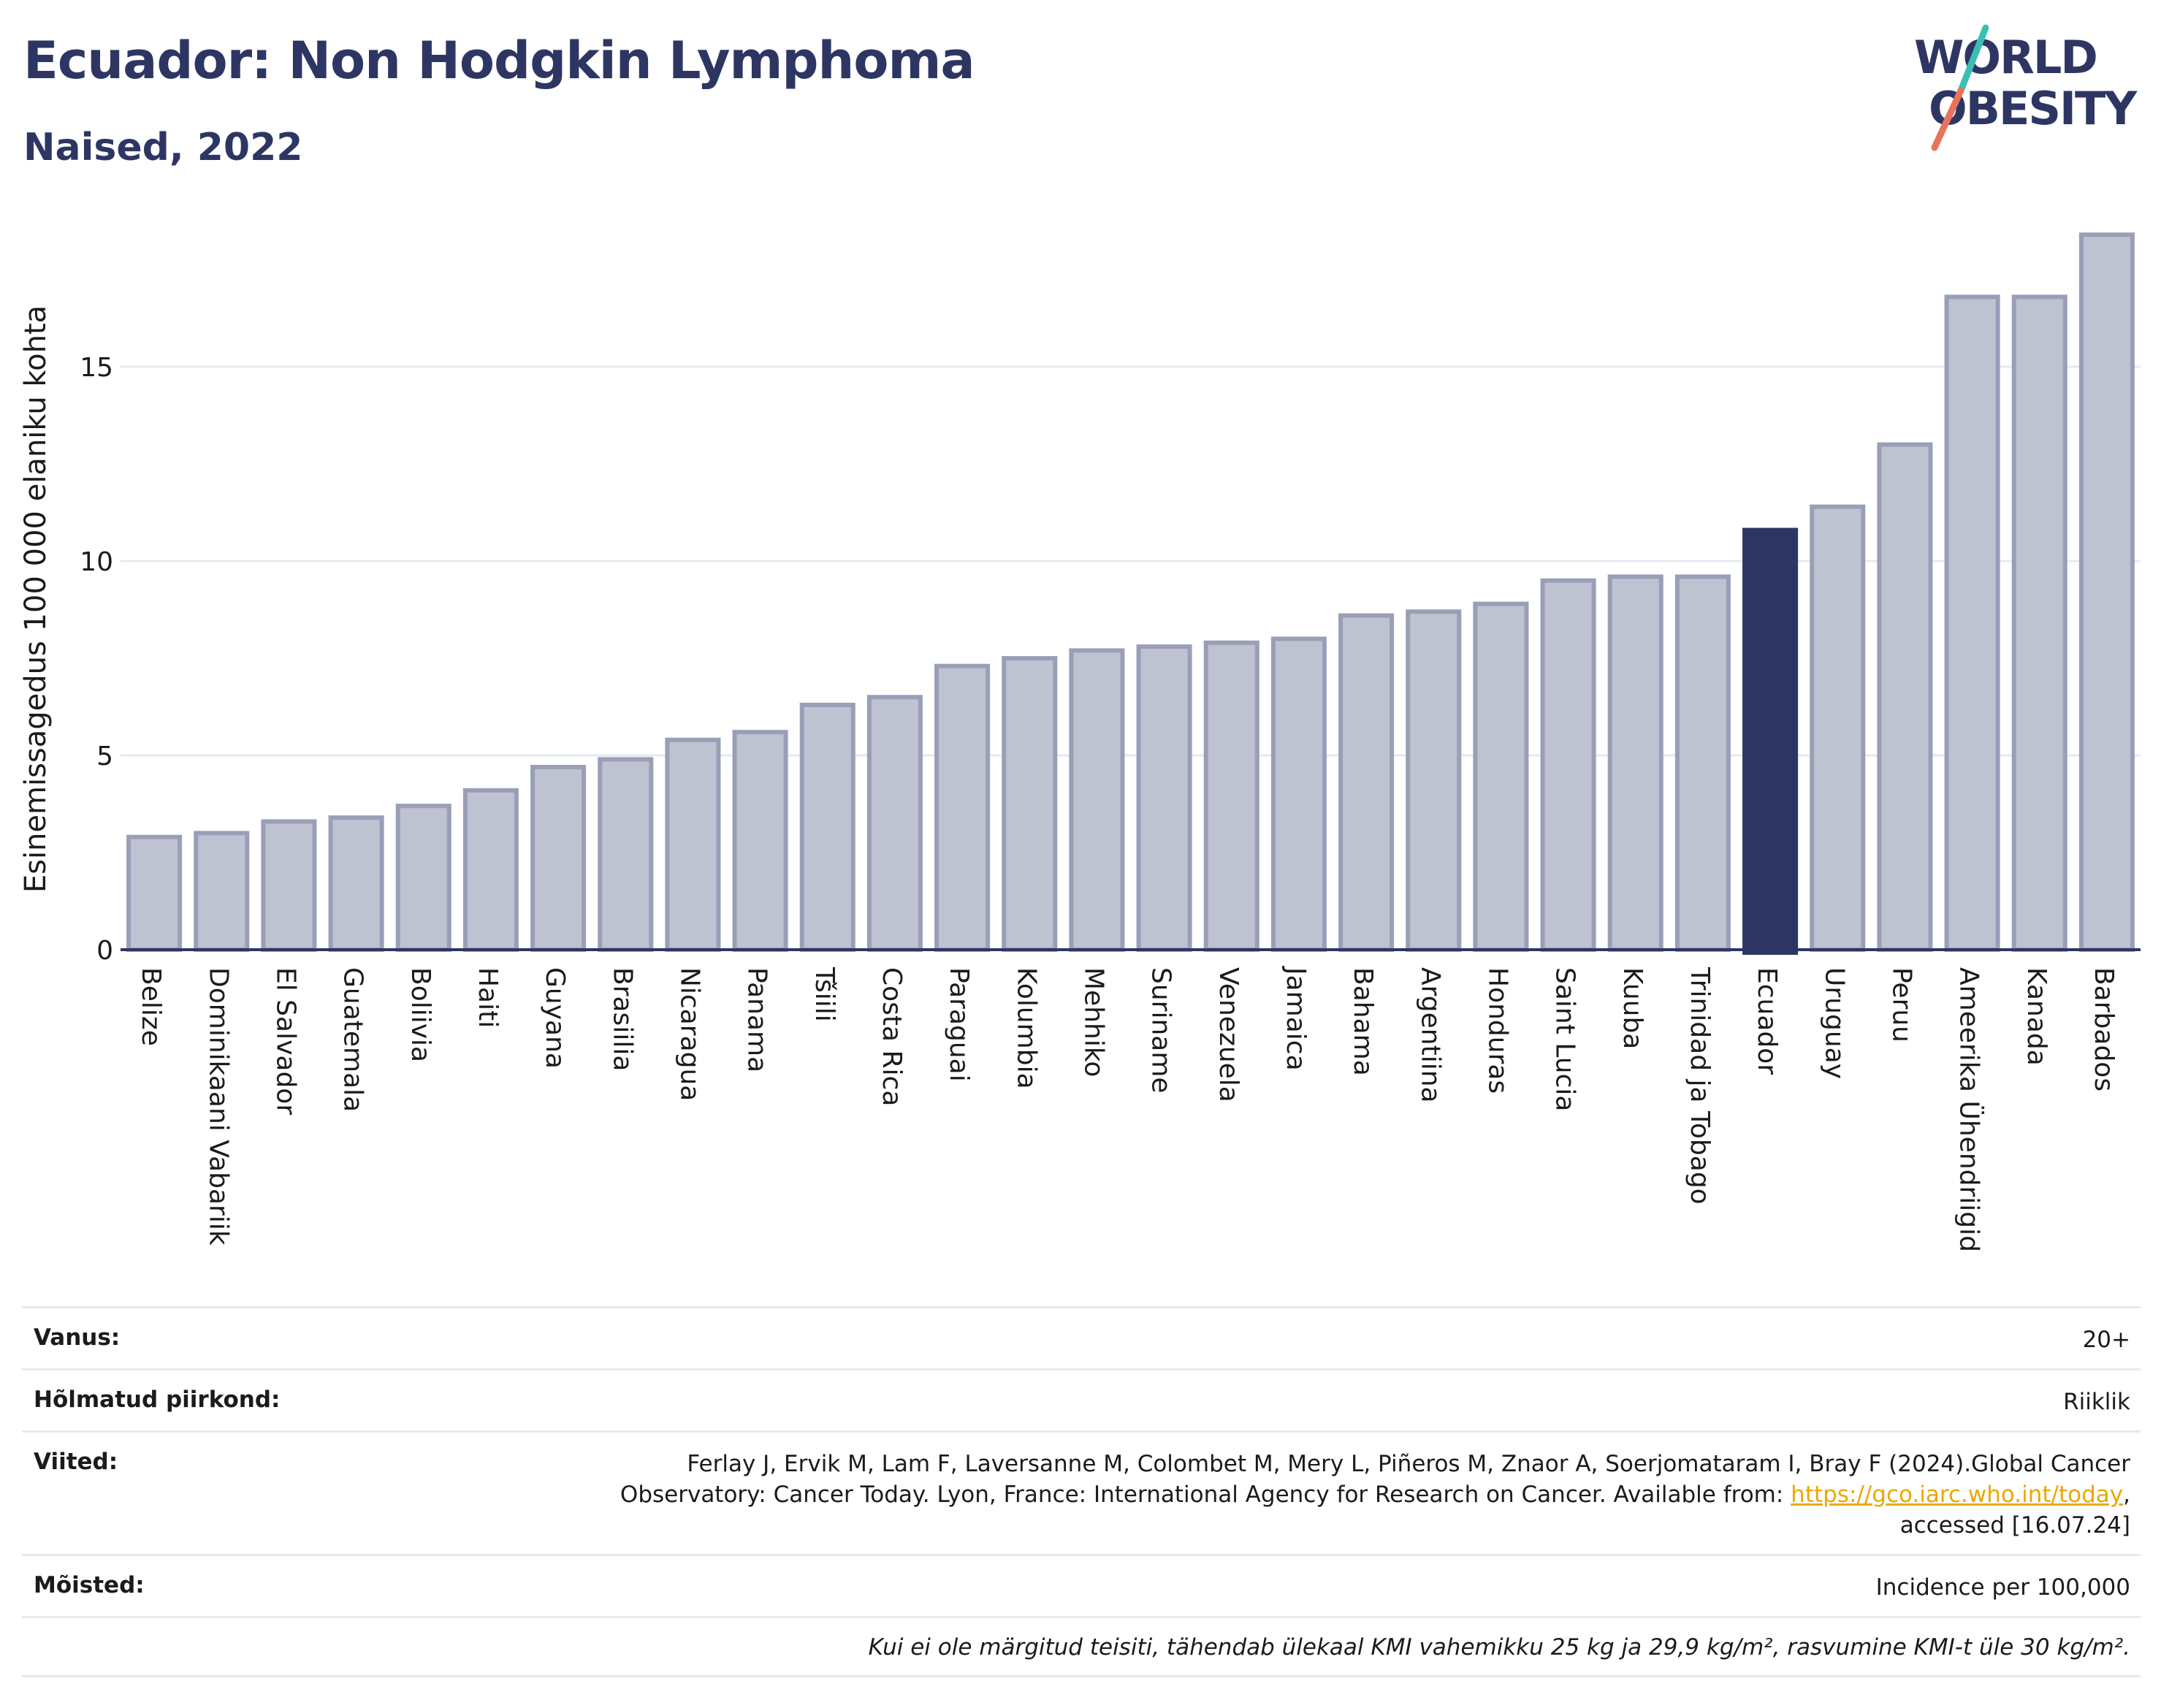  I want to click on y-axis-label: Esinemissagedus 100 000 elaniku kohta, so click(36, 599).